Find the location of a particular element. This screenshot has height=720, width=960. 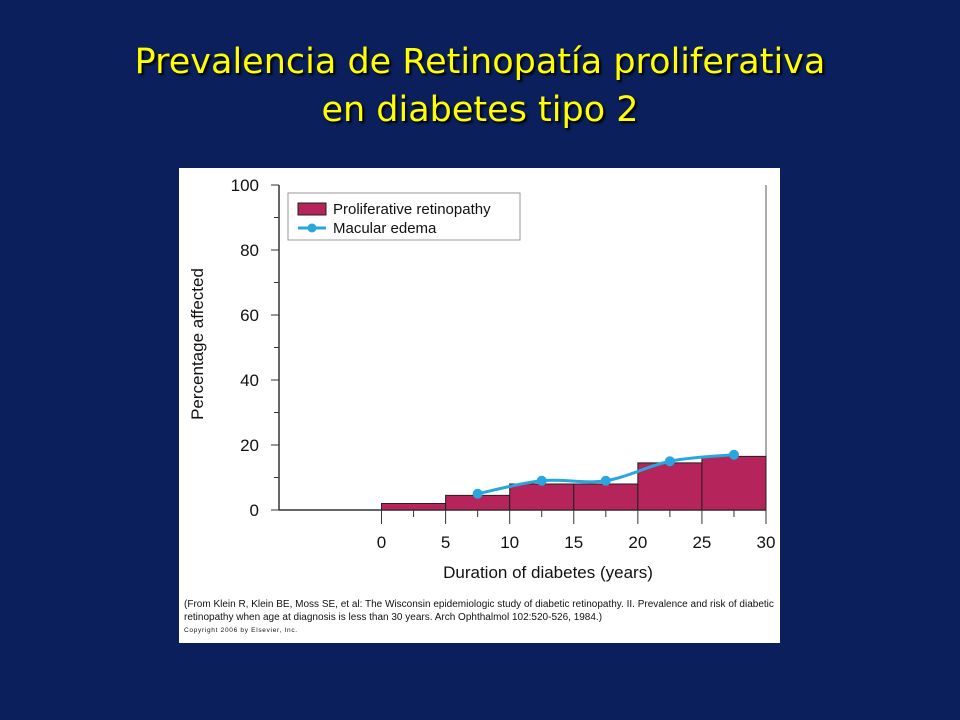

y-tick-label: 20 is located at coordinates (249, 445).